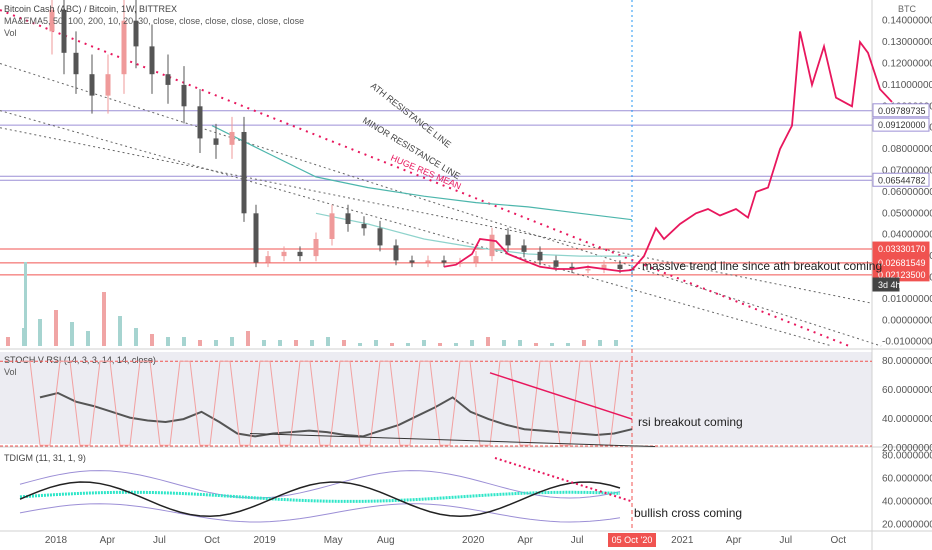 The height and width of the screenshot is (550, 932). Describe the element at coordinates (902, 263) in the screenshot. I see `price-tag-label: 0.02681549` at that location.